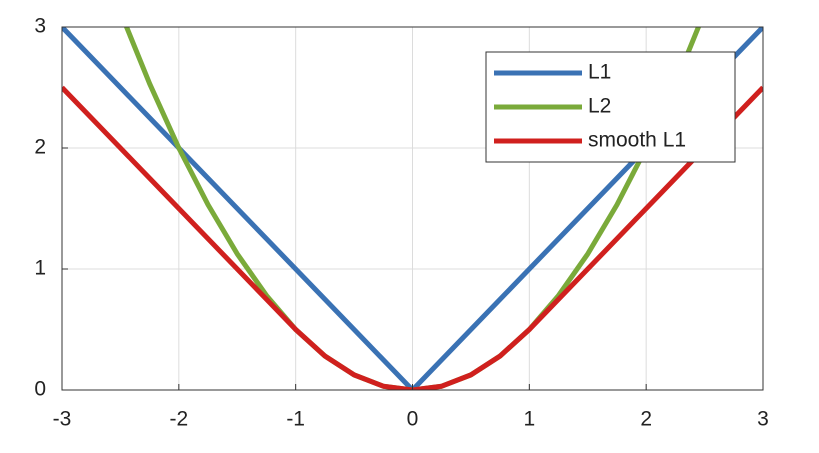 The height and width of the screenshot is (453, 819). What do you see at coordinates (40, 389) in the screenshot?
I see `y-tick-label: 0` at bounding box center [40, 389].